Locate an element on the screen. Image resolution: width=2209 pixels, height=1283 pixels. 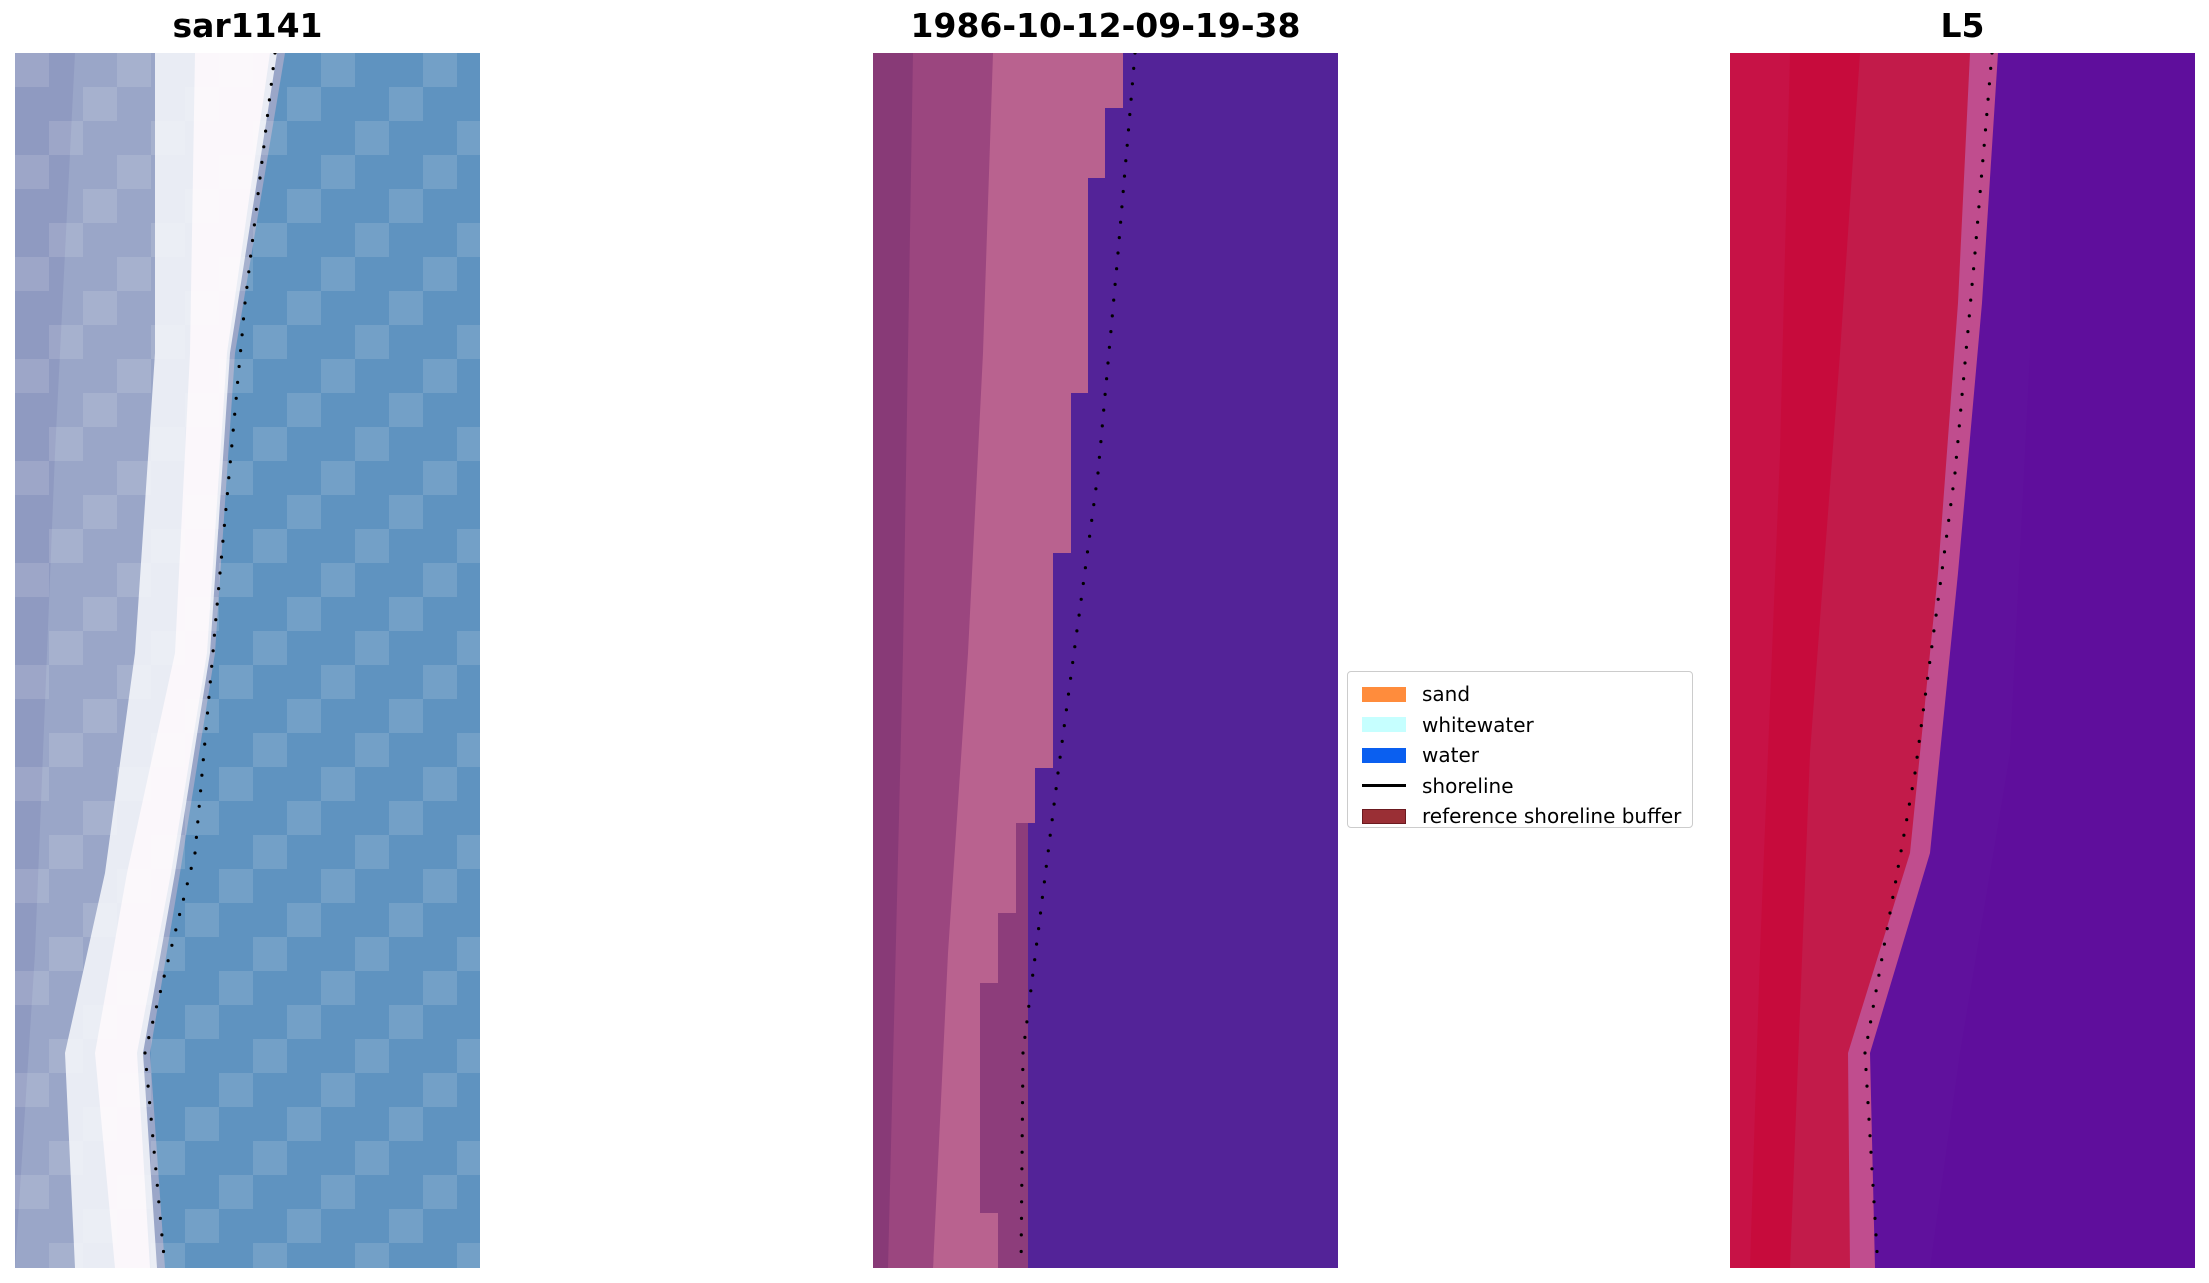
panel-title-rgb: sar1141 is located at coordinates (247, 25).